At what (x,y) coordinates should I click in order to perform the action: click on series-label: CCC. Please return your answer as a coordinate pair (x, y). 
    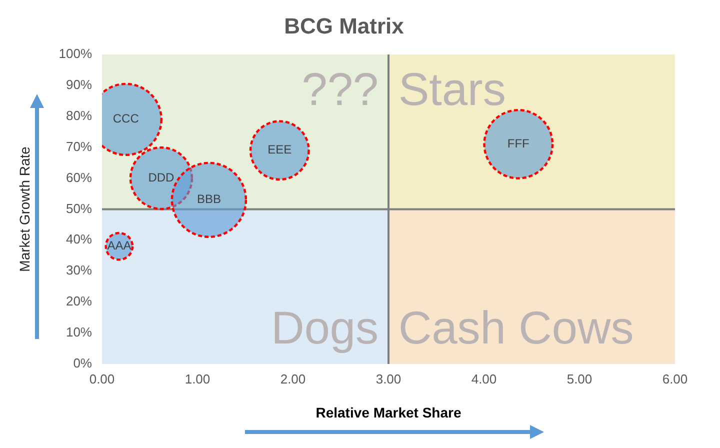
    Looking at the image, I should click on (126, 119).